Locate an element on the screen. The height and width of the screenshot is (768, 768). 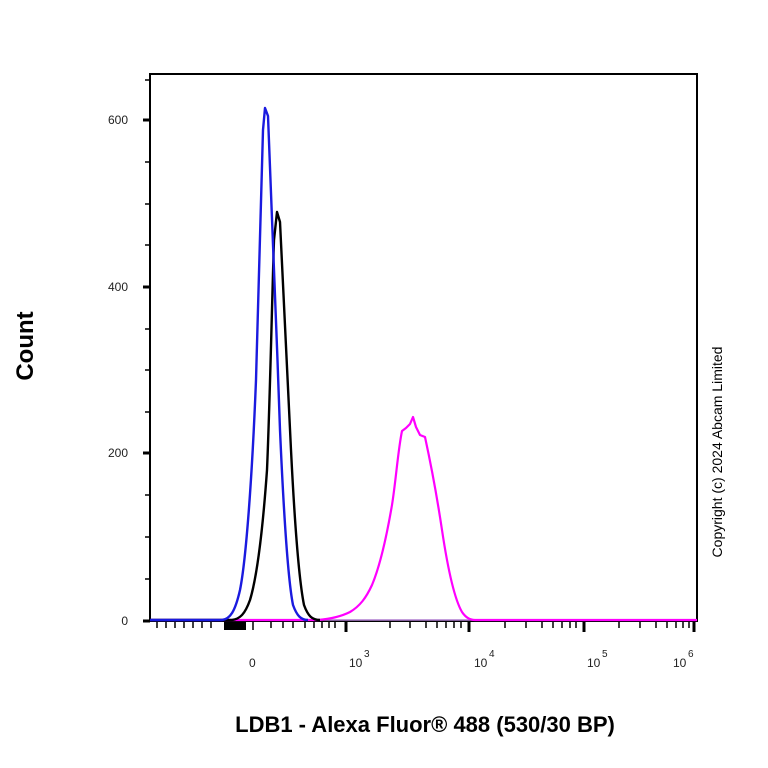
y-axis-title: Count is located at coordinates (25, 345).